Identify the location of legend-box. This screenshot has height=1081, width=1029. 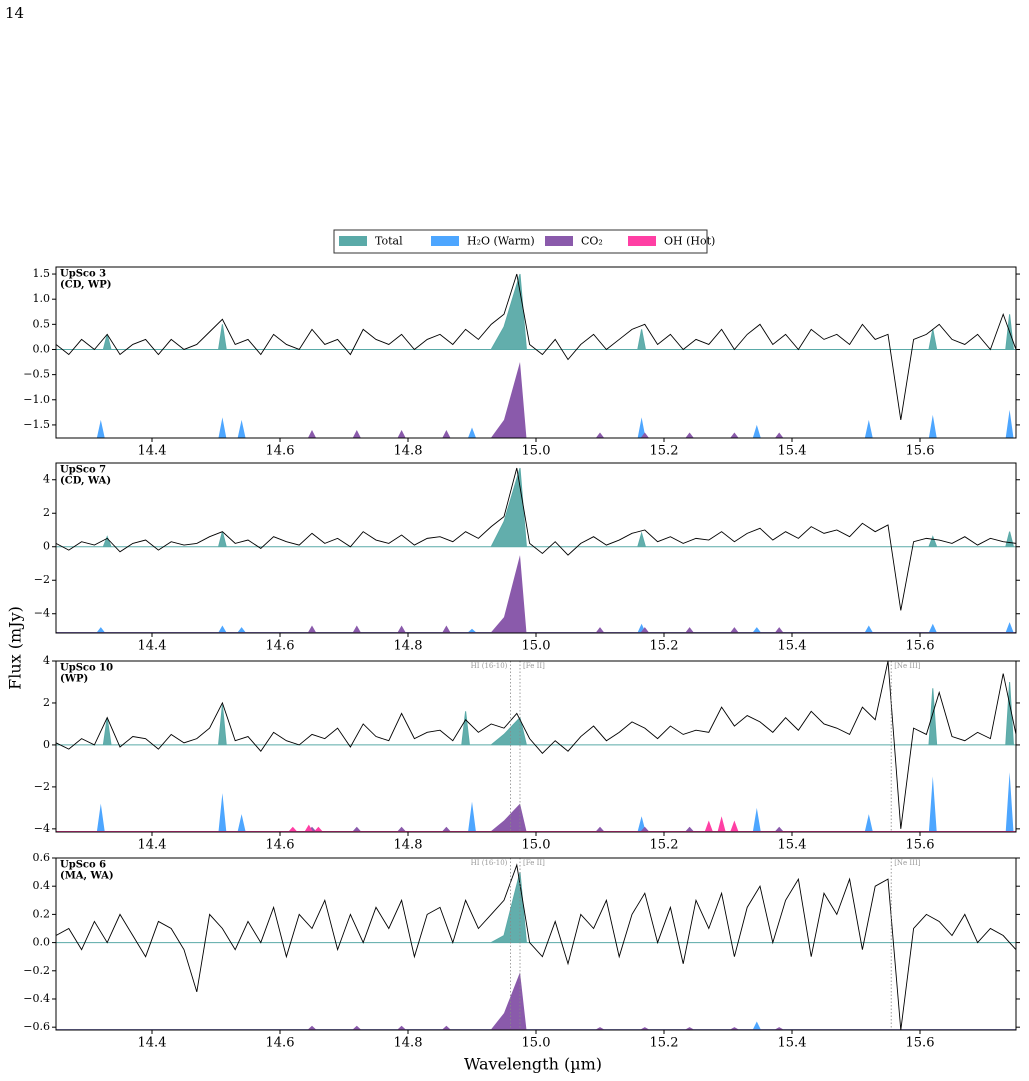
(520, 241).